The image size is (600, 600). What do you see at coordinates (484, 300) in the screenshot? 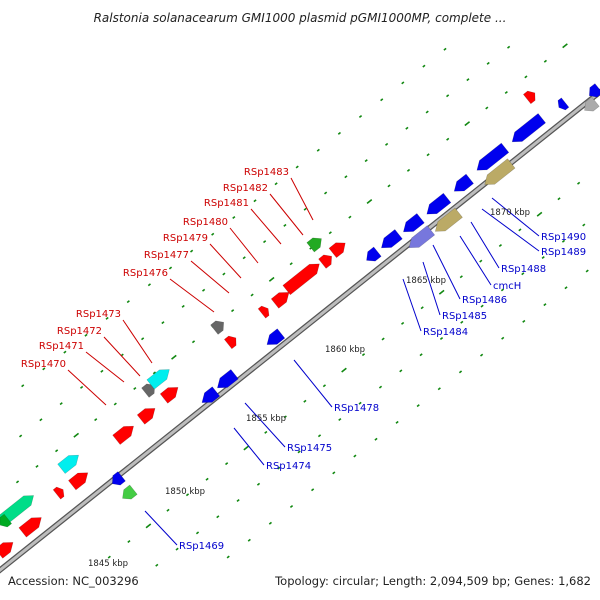
I see `gene-label-reverse: RSp1486` at bounding box center [484, 300].